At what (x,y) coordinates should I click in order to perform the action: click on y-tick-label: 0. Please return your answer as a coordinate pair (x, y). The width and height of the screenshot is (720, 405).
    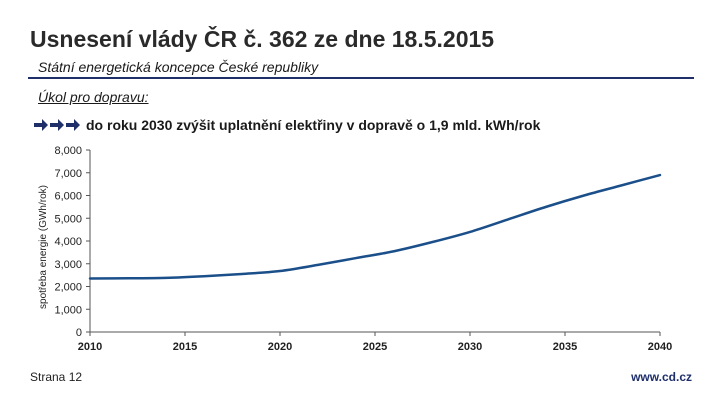
    Looking at the image, I should click on (79, 333).